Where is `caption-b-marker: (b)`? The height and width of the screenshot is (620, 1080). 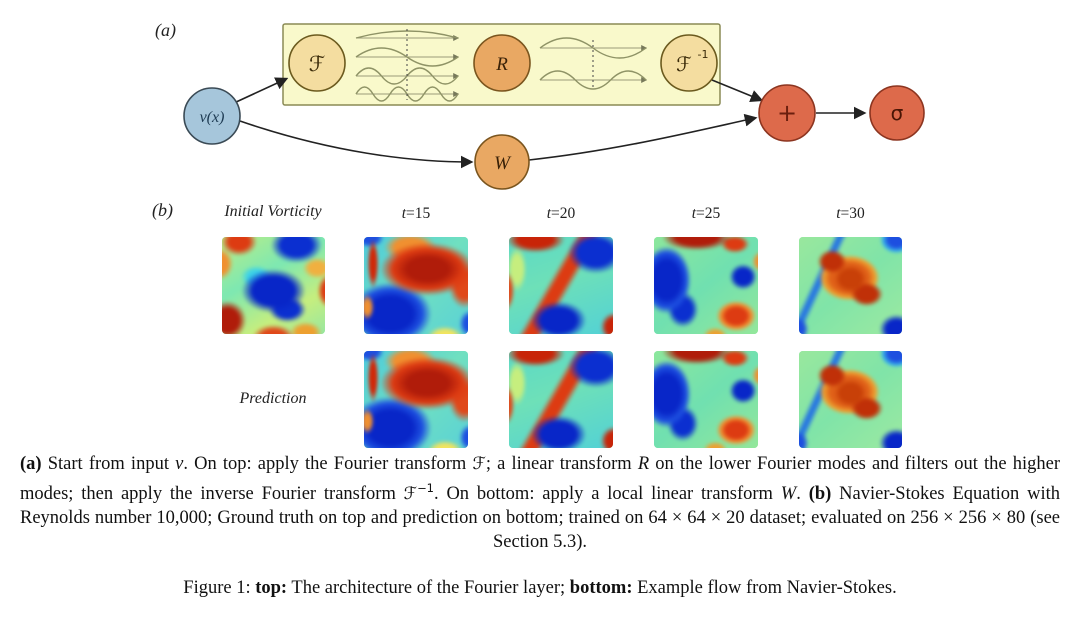
caption-b-marker: (b) is located at coordinates (820, 494).